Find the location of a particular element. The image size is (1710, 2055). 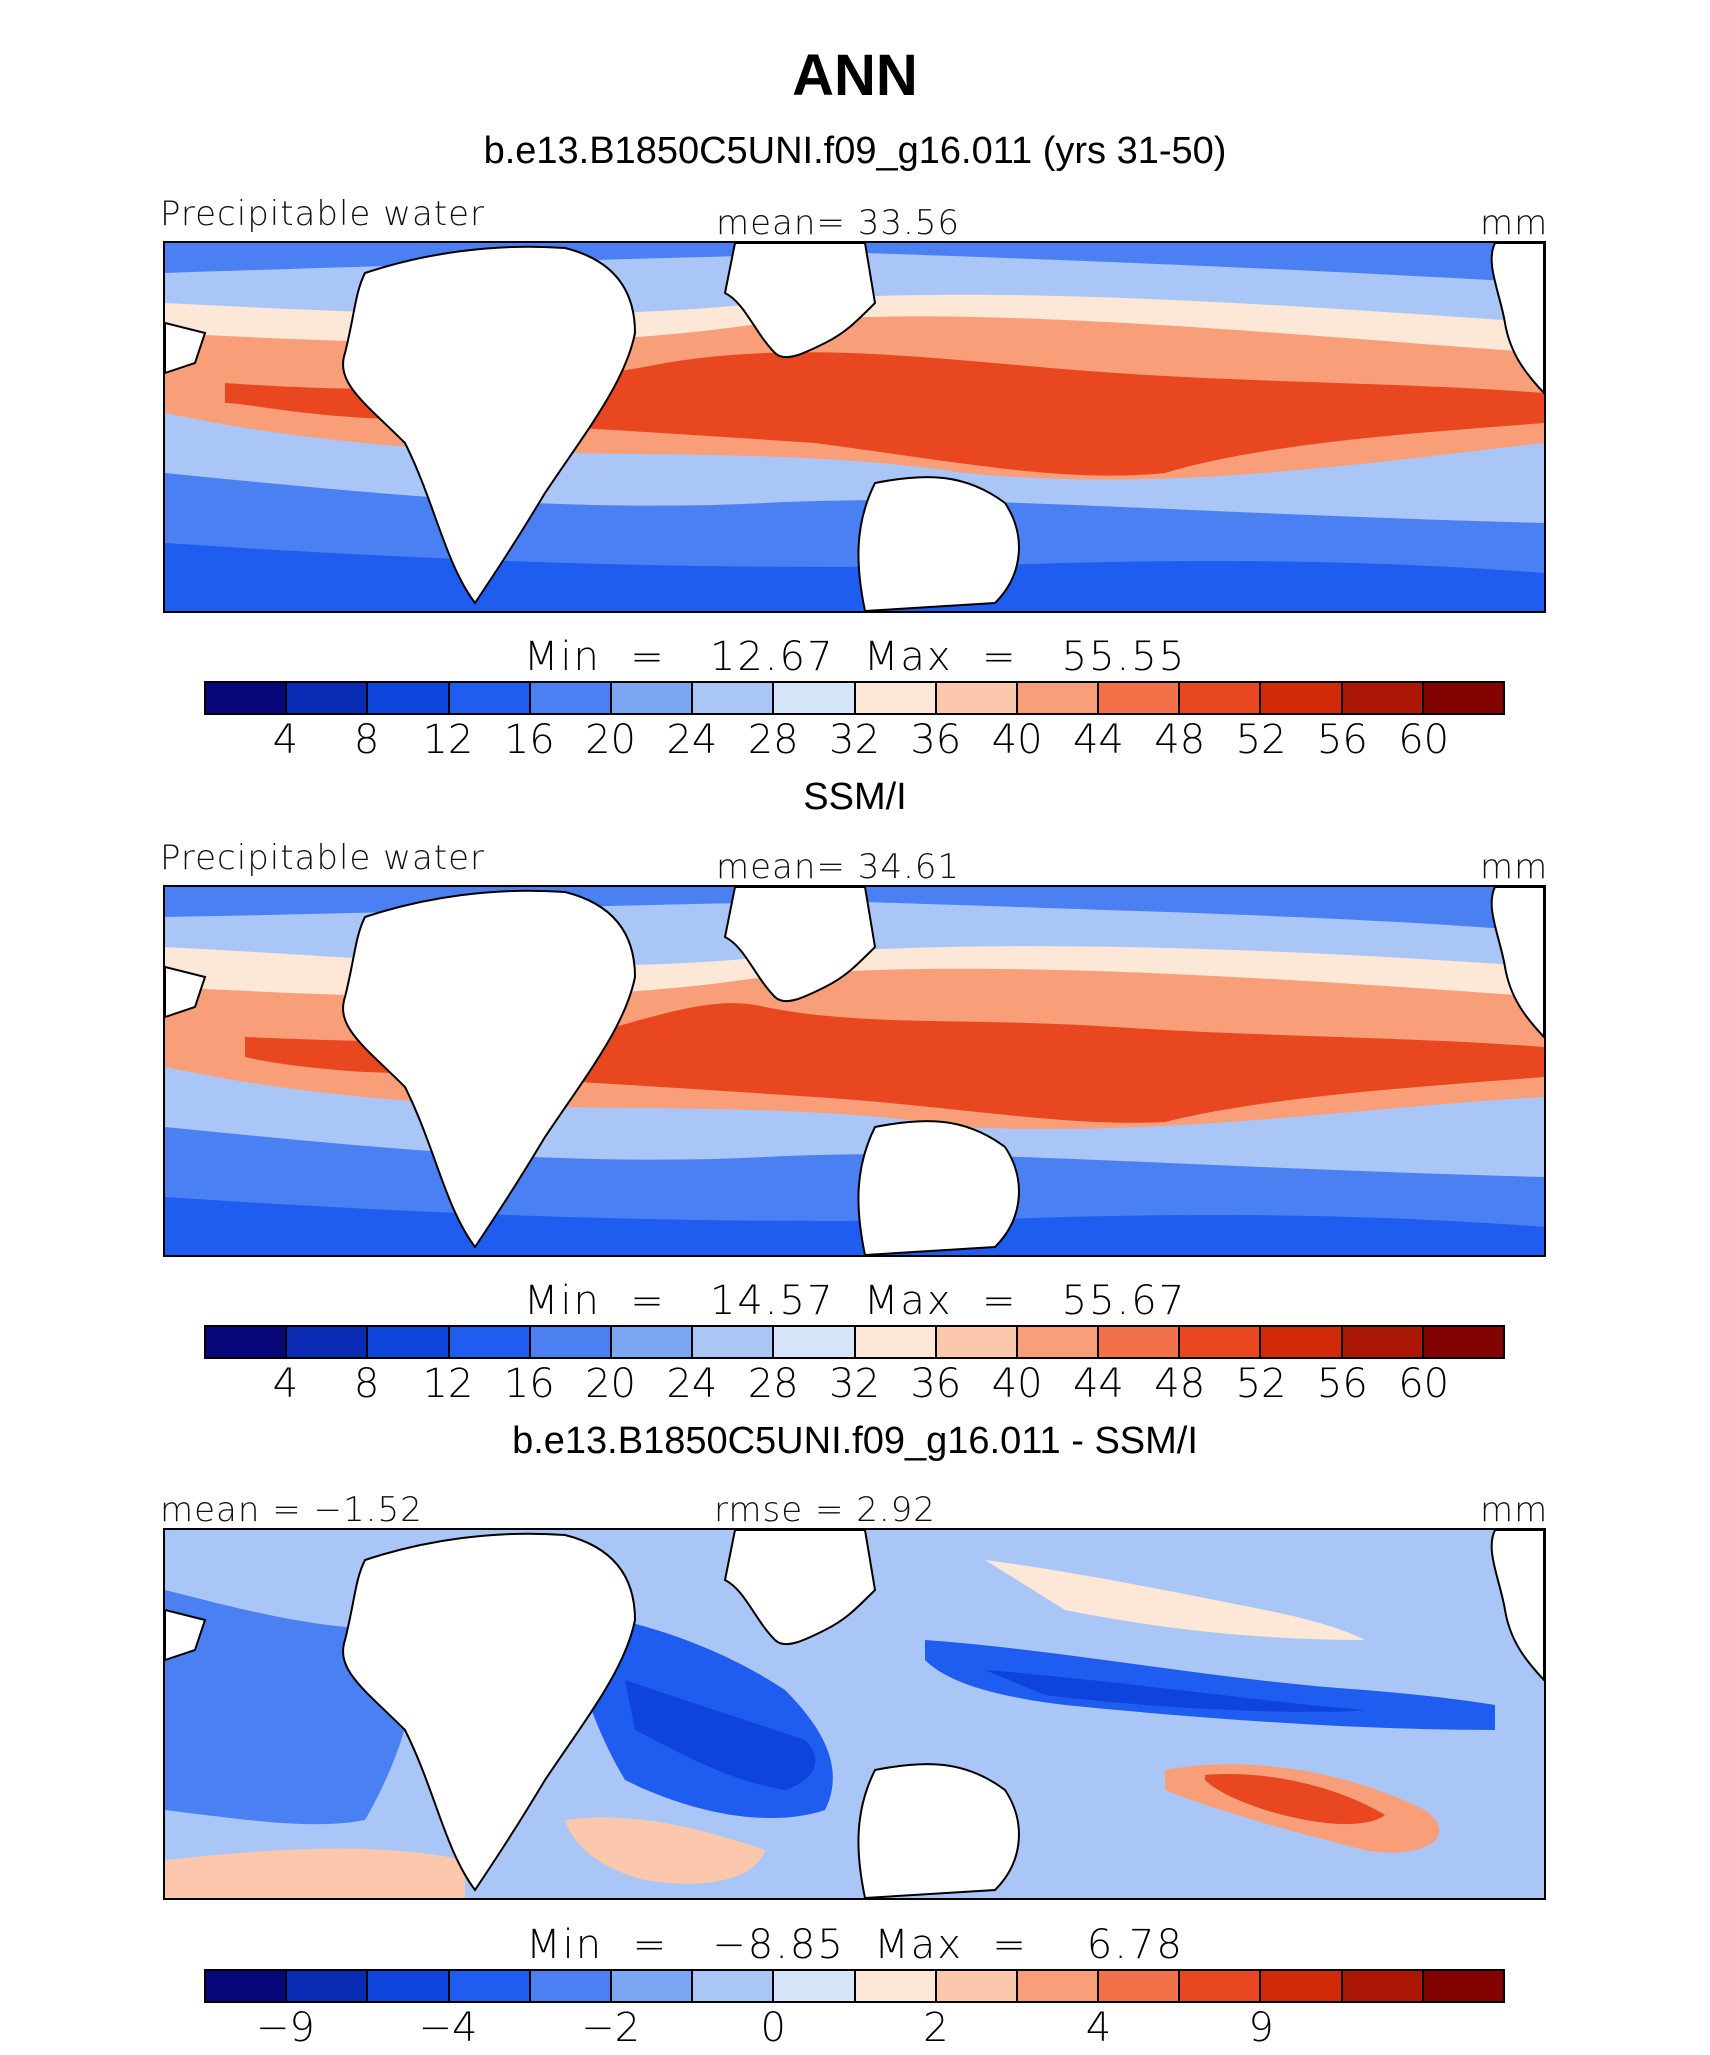

figure-title: ANN is located at coordinates (855, 75).